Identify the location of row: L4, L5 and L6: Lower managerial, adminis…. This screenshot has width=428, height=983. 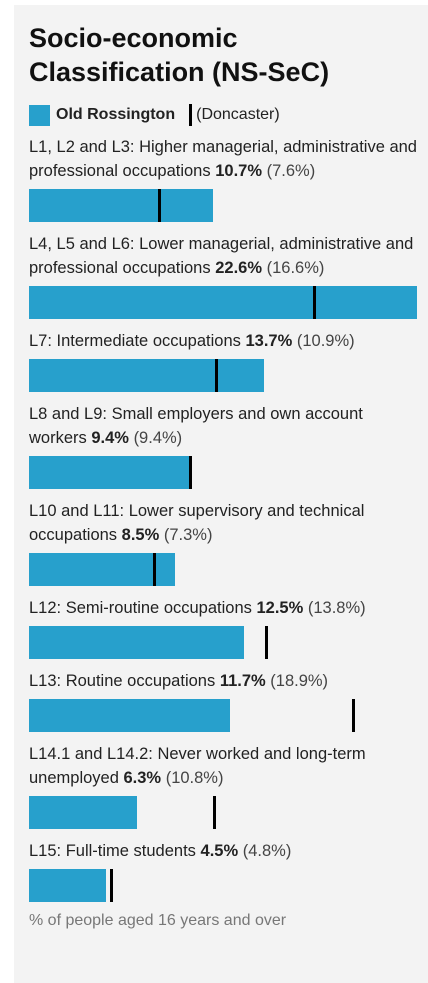
(224, 275).